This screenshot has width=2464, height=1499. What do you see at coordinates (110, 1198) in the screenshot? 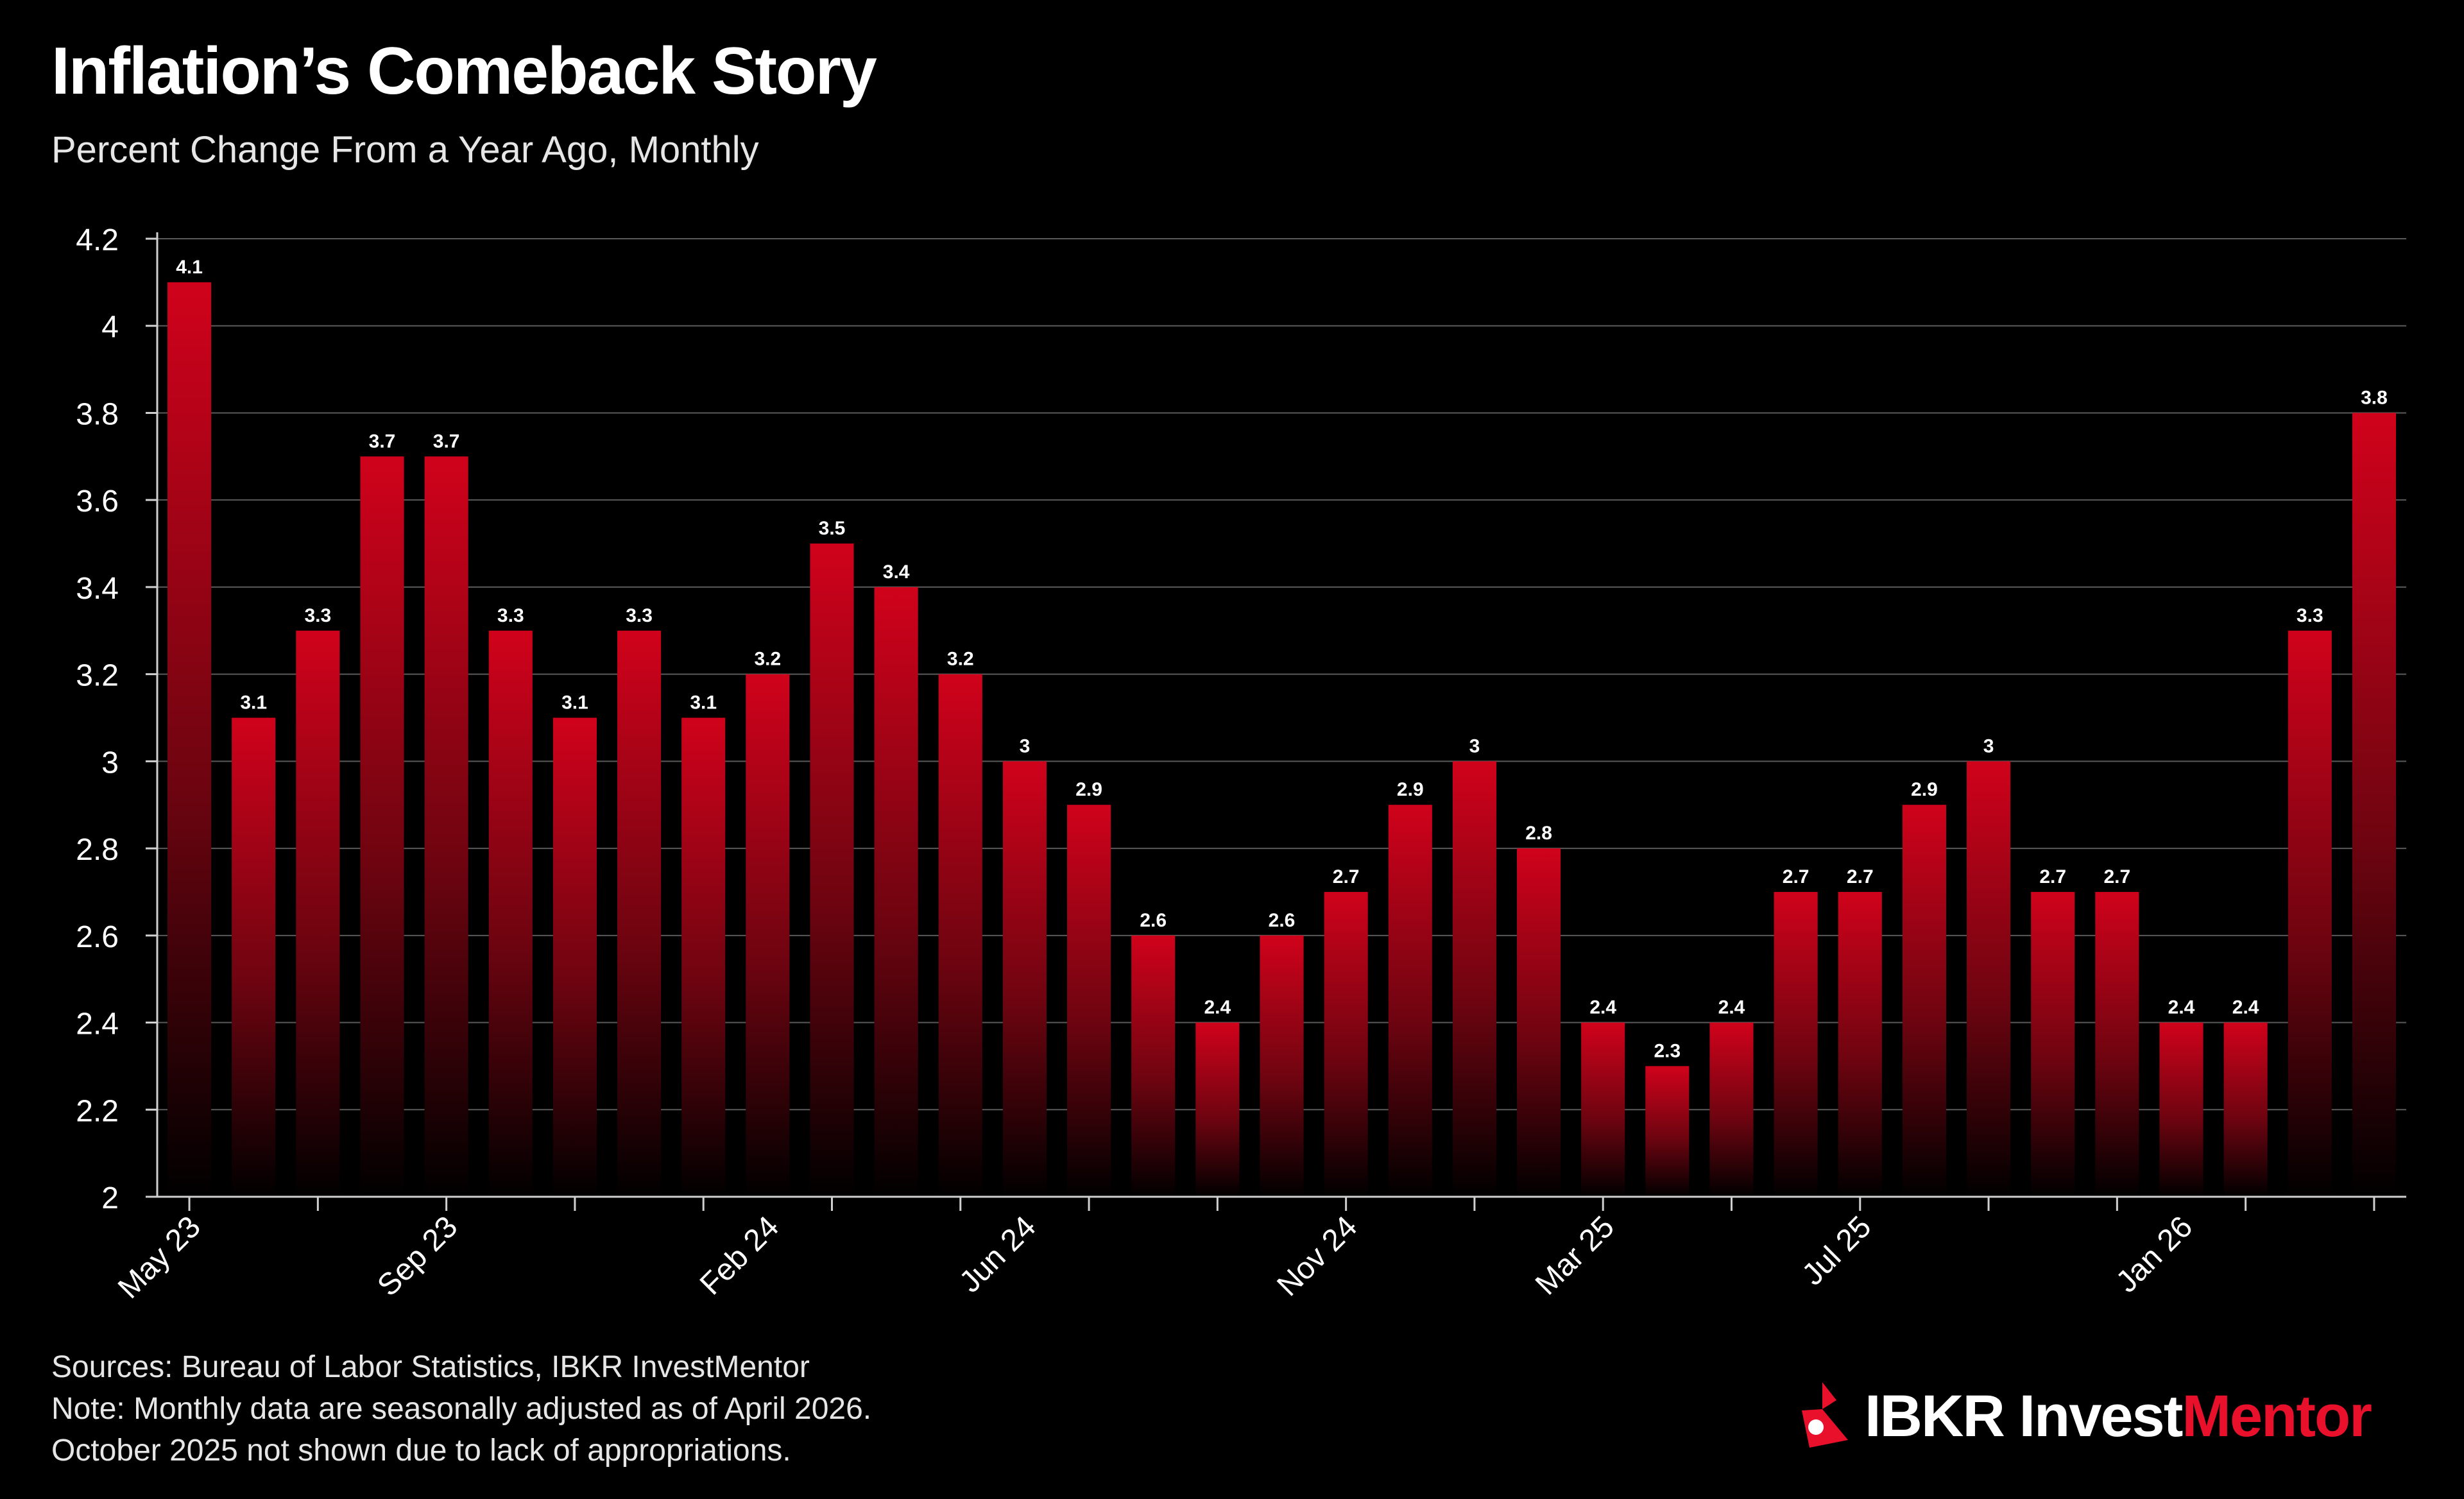
I see `y-tick-label: 2` at bounding box center [110, 1198].